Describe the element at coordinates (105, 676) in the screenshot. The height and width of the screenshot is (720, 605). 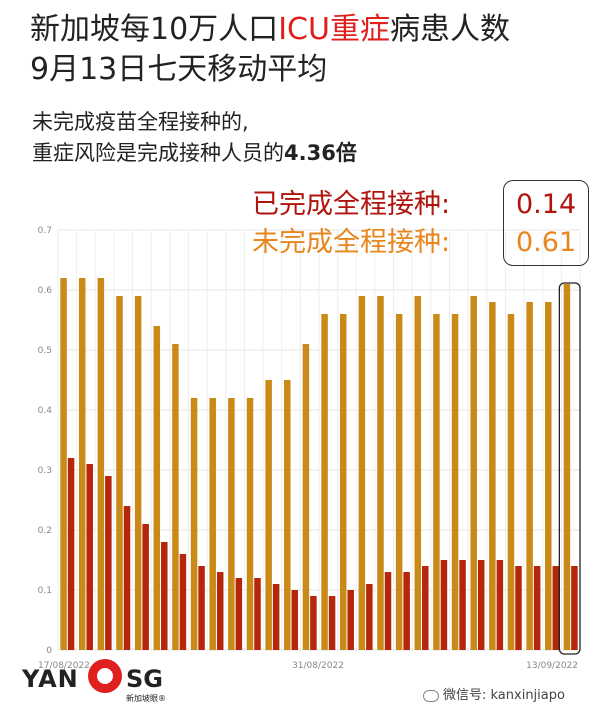
I see `logo-q-icon` at that location.